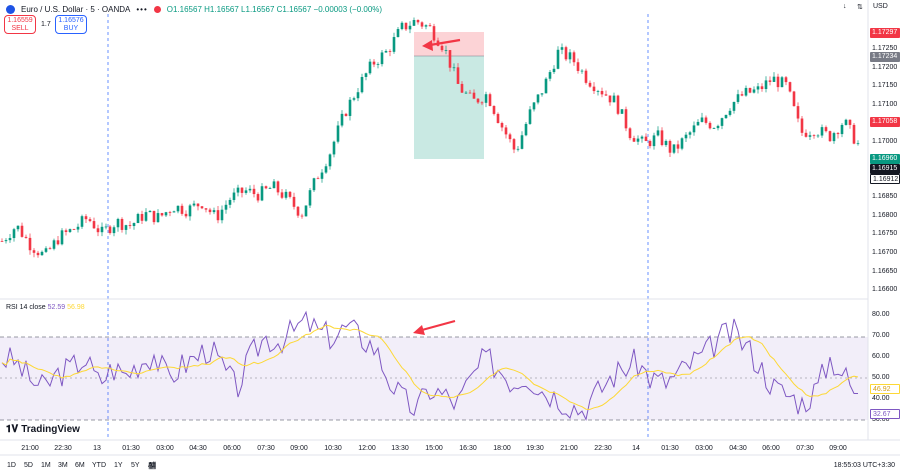 The width and height of the screenshot is (900, 476). I want to click on timeframe-6m: 6M, so click(80, 465).